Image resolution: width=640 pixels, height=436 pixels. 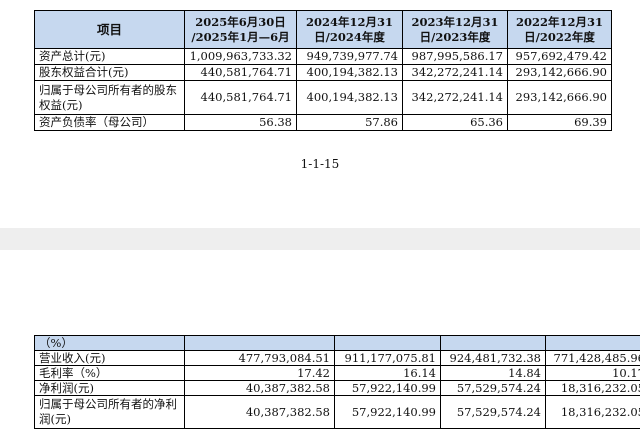 I want to click on header-line: 2022年12月31, so click(x=559, y=21).